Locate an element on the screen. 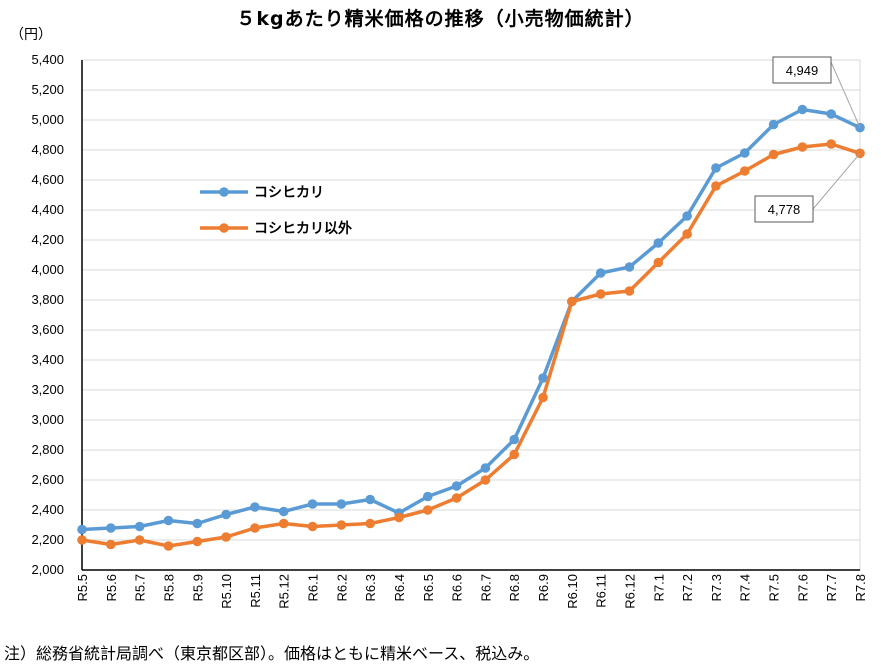 The height and width of the screenshot is (665, 881). x-tick-label: R6.7 is located at coordinates (485, 587).